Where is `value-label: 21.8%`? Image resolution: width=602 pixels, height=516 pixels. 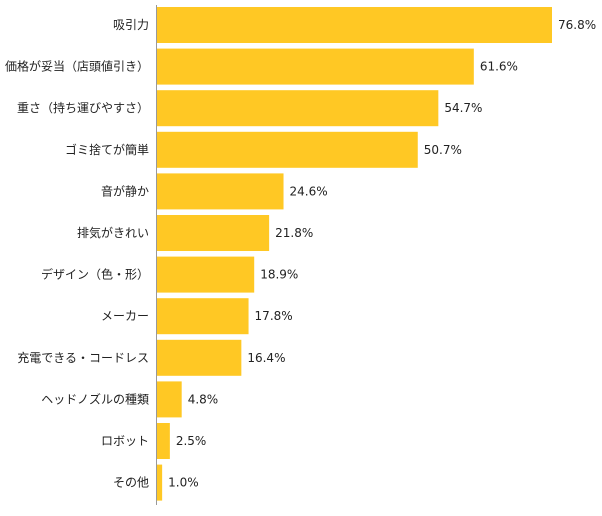 value-label: 21.8% is located at coordinates (294, 233).